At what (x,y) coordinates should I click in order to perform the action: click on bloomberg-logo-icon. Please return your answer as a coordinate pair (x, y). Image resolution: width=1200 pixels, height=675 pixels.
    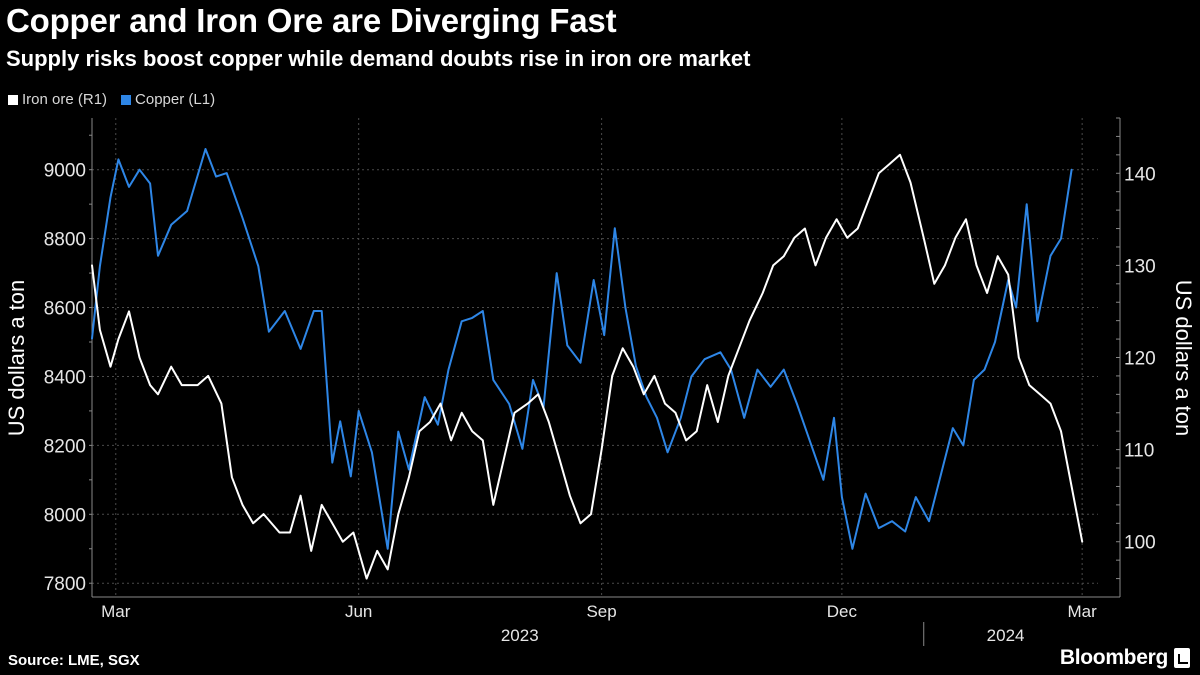
    Looking at the image, I should click on (1182, 658).